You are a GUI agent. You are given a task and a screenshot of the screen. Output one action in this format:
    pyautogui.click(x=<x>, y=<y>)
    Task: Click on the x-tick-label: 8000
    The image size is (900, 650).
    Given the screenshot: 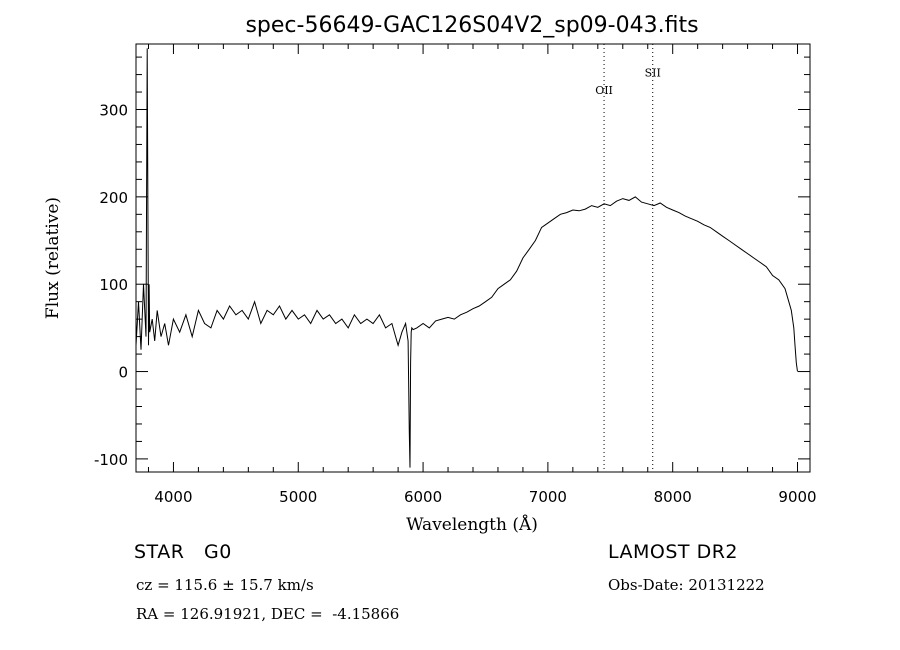 What is the action you would take?
    pyautogui.click(x=673, y=497)
    